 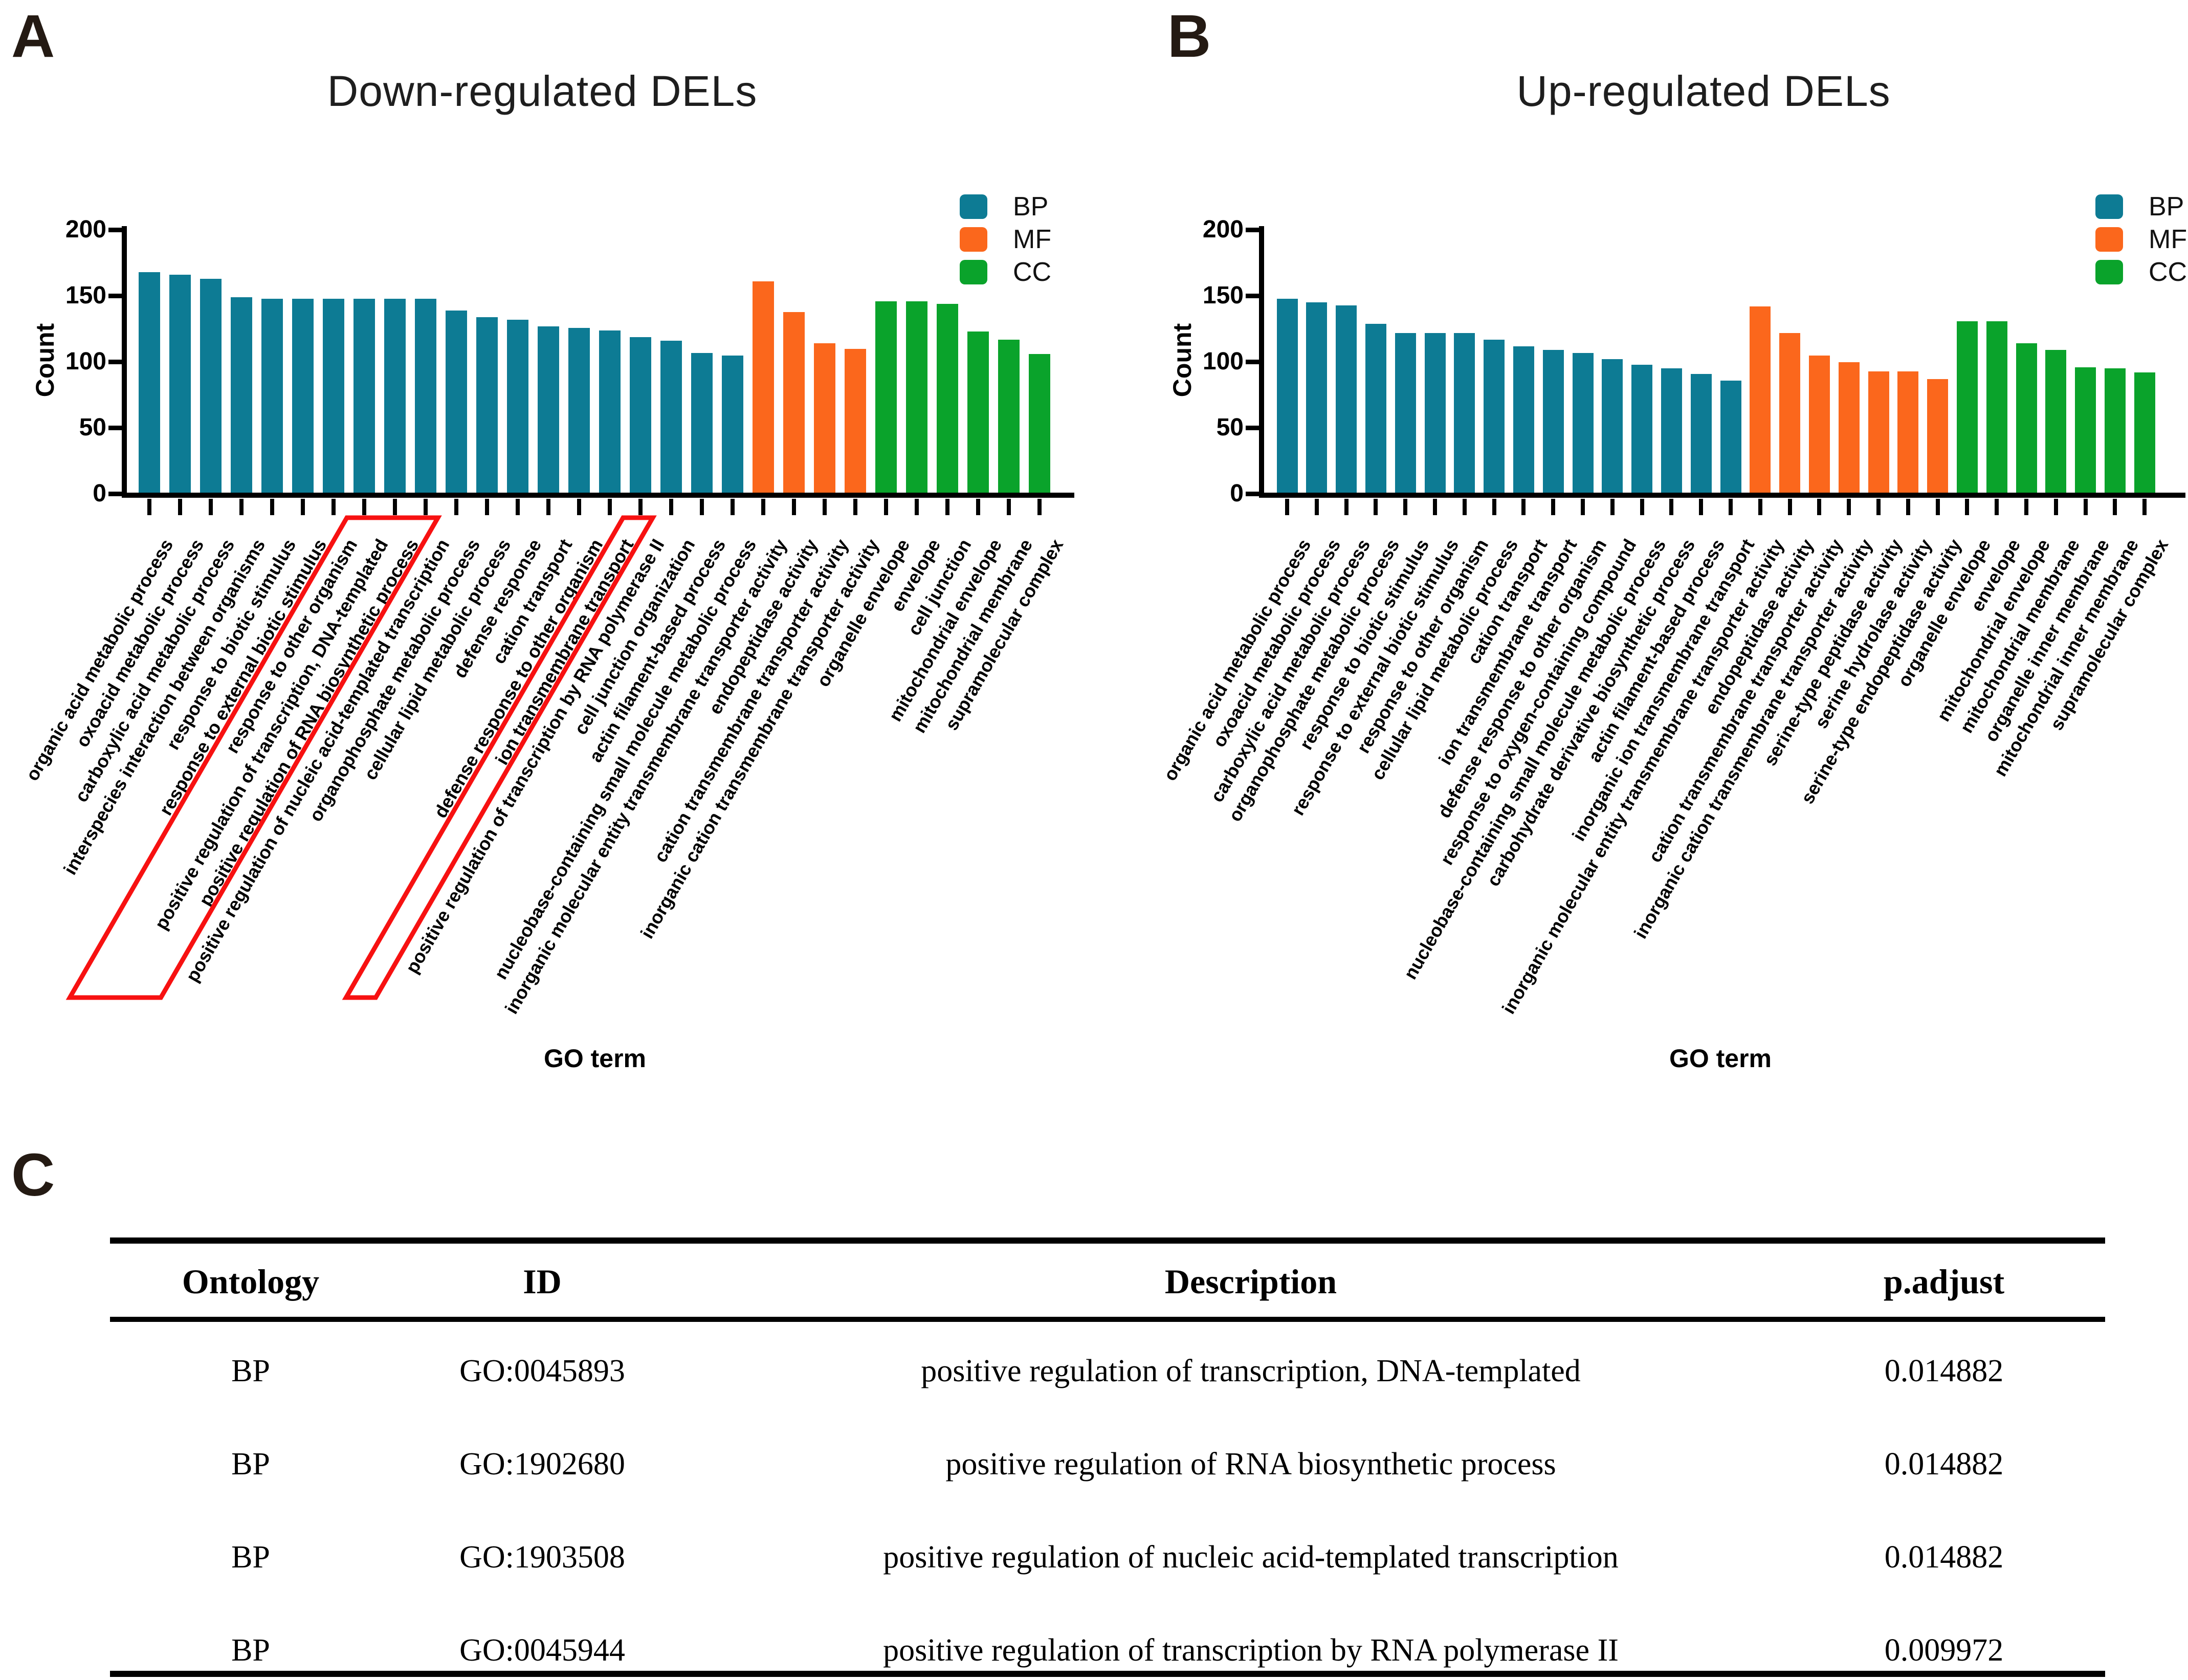 What do you see at coordinates (1944, 1281) in the screenshot?
I see `table-header-padjust: p.adjust` at bounding box center [1944, 1281].